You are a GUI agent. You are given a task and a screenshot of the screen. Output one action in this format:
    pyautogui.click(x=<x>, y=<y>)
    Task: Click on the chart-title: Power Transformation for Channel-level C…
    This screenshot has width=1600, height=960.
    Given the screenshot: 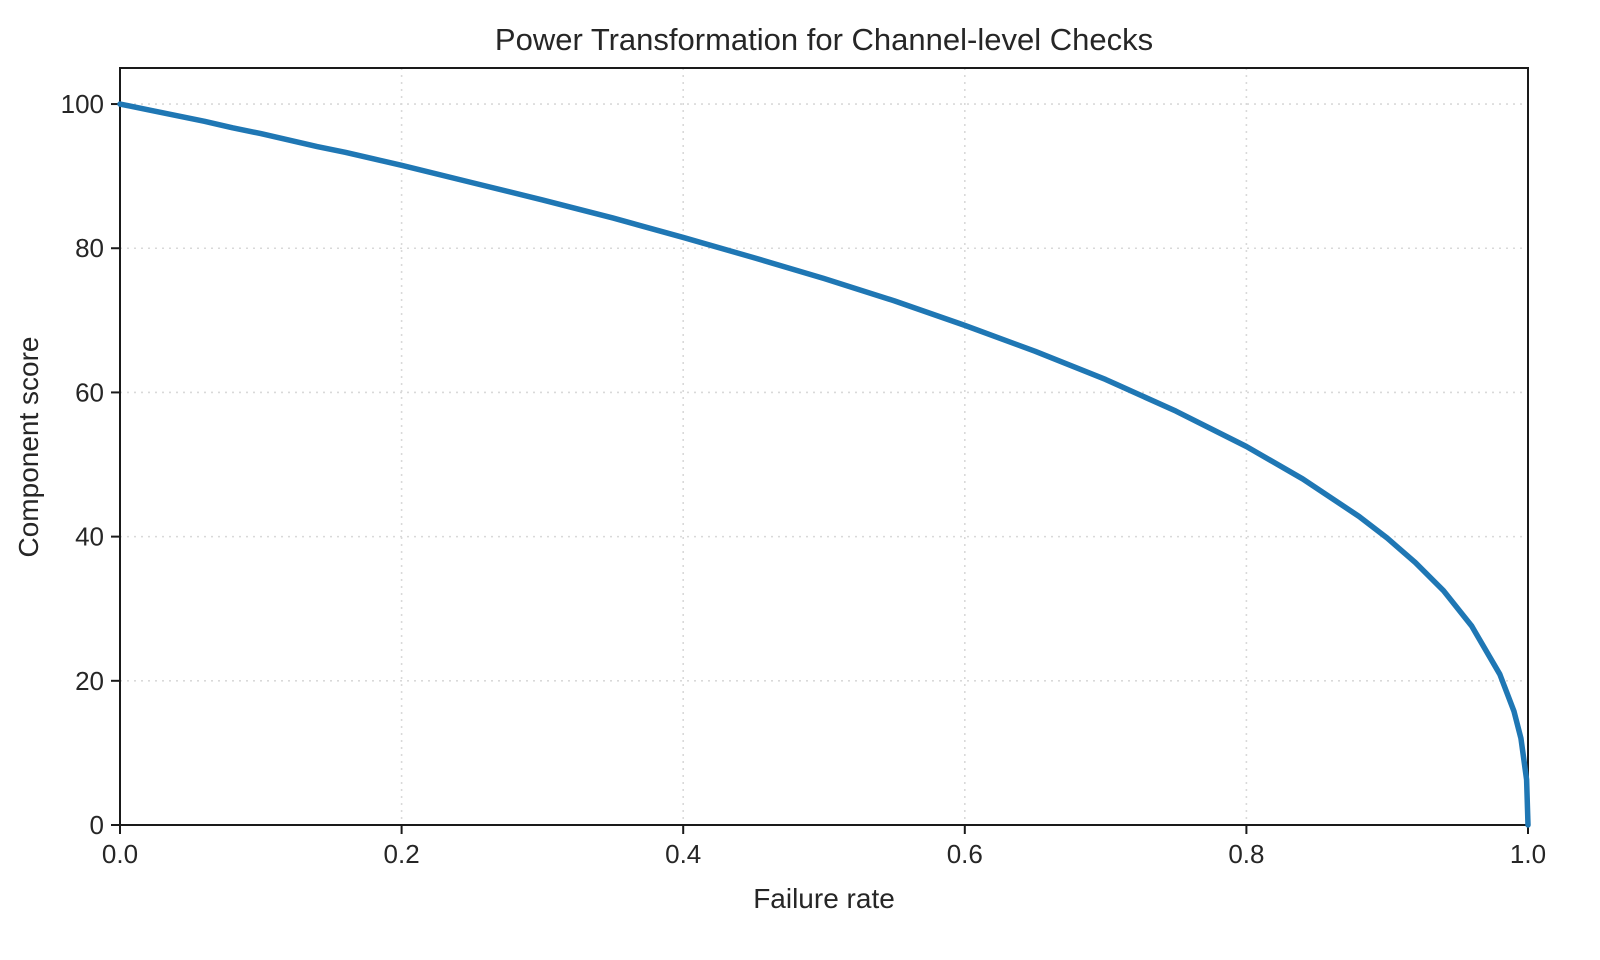 What is the action you would take?
    pyautogui.click(x=824, y=39)
    